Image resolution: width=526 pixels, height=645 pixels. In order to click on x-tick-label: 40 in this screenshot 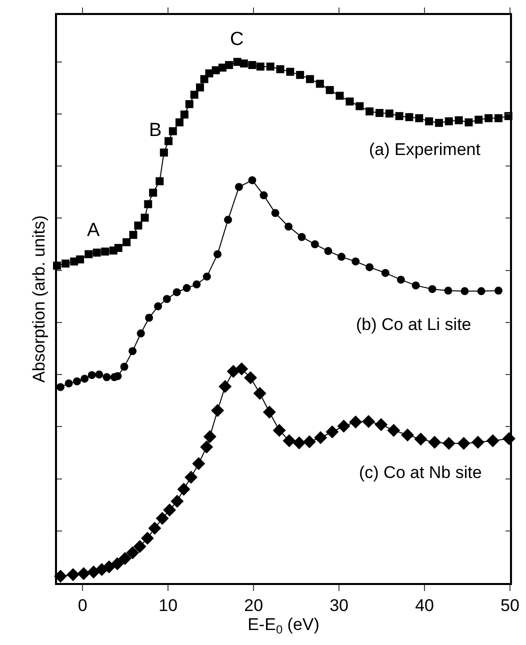, I will do `click(424, 606)`.